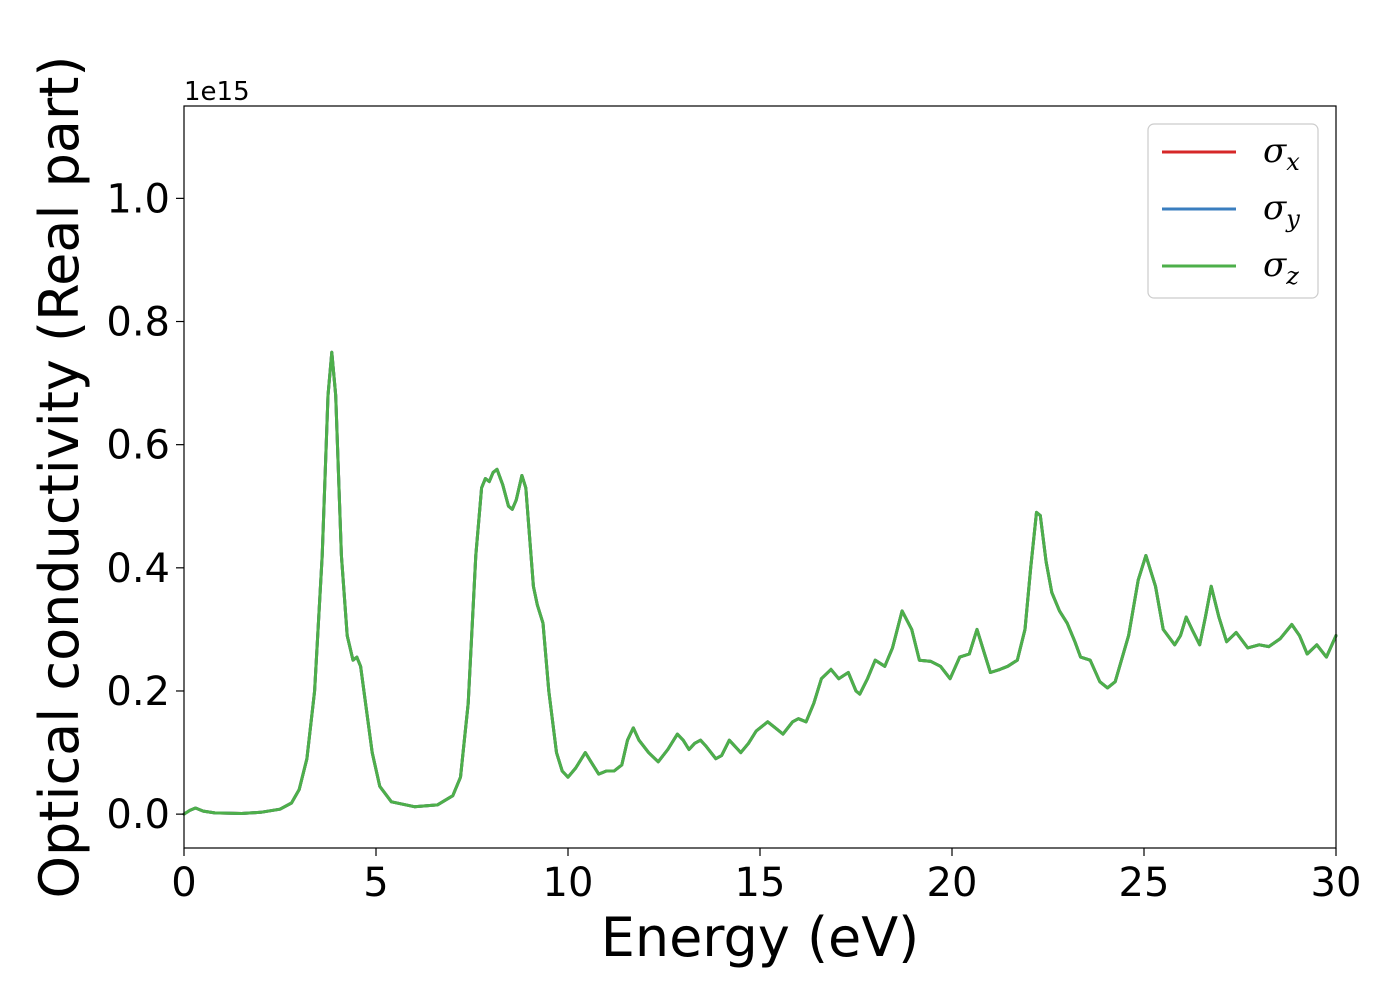 Image resolution: width=1400 pixels, height=1000 pixels. Describe the element at coordinates (183, 883) in the screenshot. I see `x-tick-label: 0` at that location.